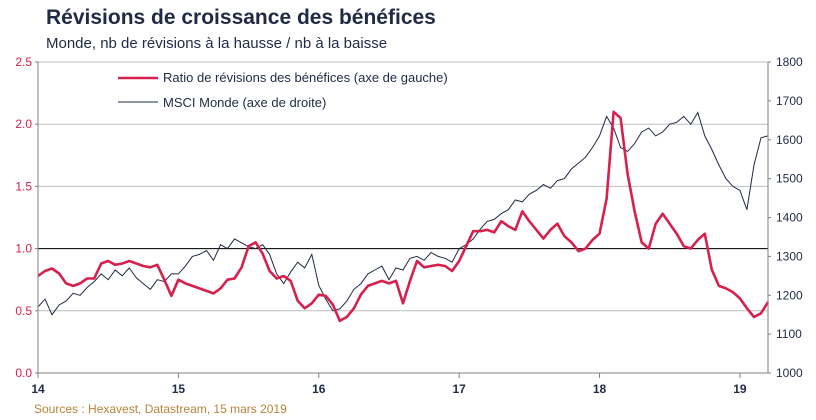 The height and width of the screenshot is (420, 816). I want to click on x-tick-label: 18, so click(600, 389).